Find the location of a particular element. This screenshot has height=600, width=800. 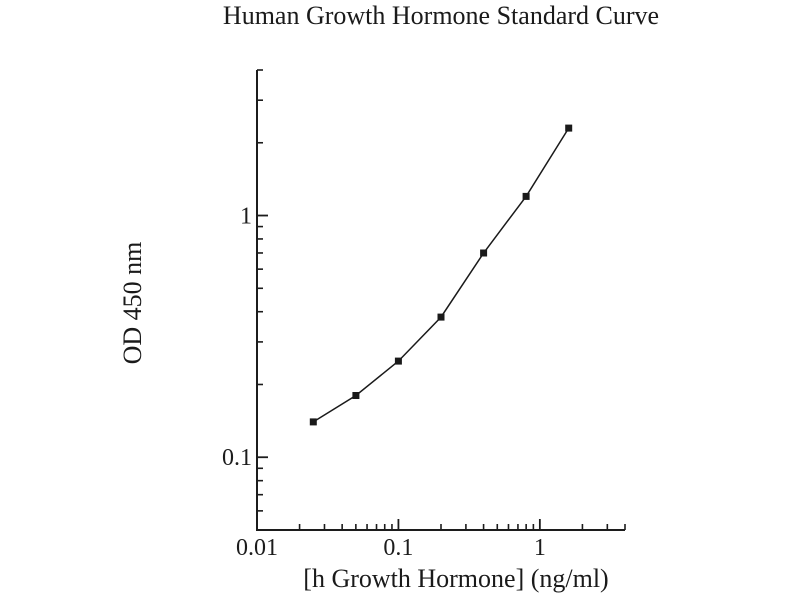

y-tick-label: 1 is located at coordinates (246, 217).